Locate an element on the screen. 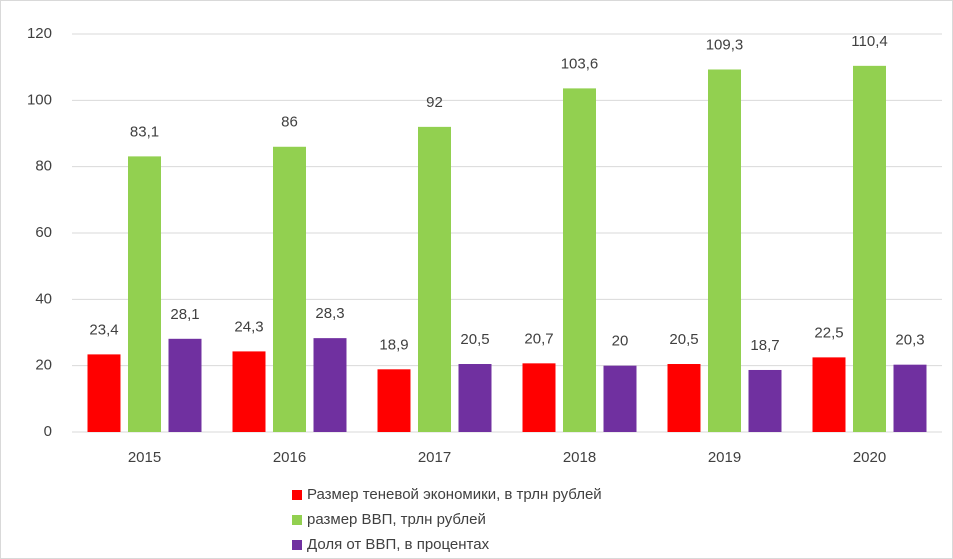 This screenshot has height=559, width=953. y-tick-label: 120 is located at coordinates (39, 33).